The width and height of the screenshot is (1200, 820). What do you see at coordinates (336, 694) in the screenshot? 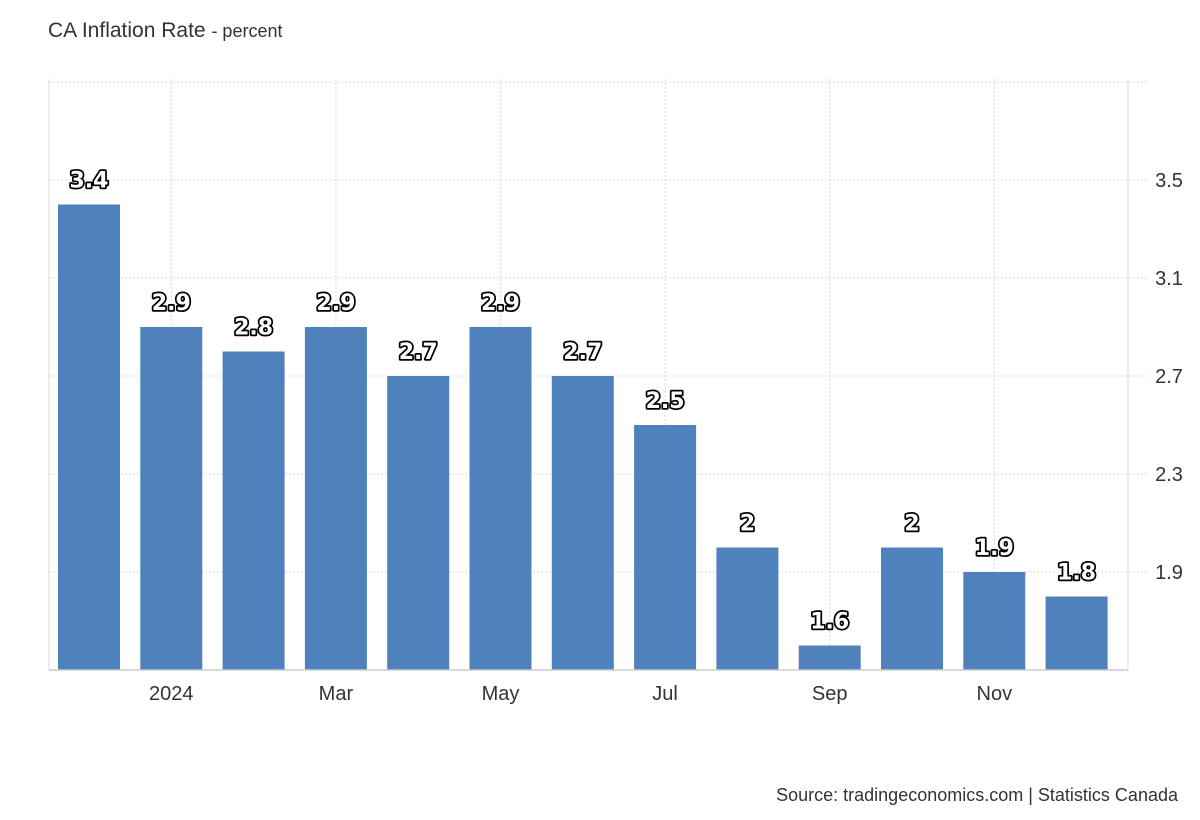
I see `x-tick-label: Mar` at bounding box center [336, 694].